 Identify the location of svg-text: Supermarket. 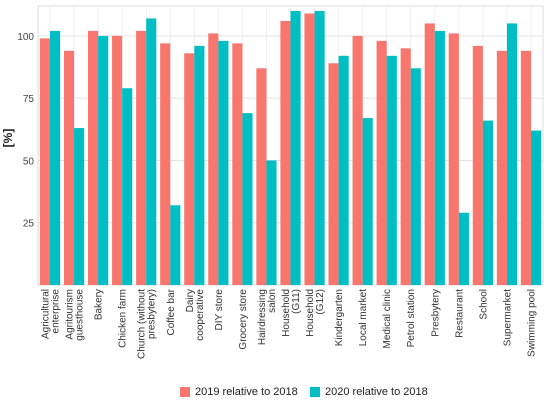
(507, 317).